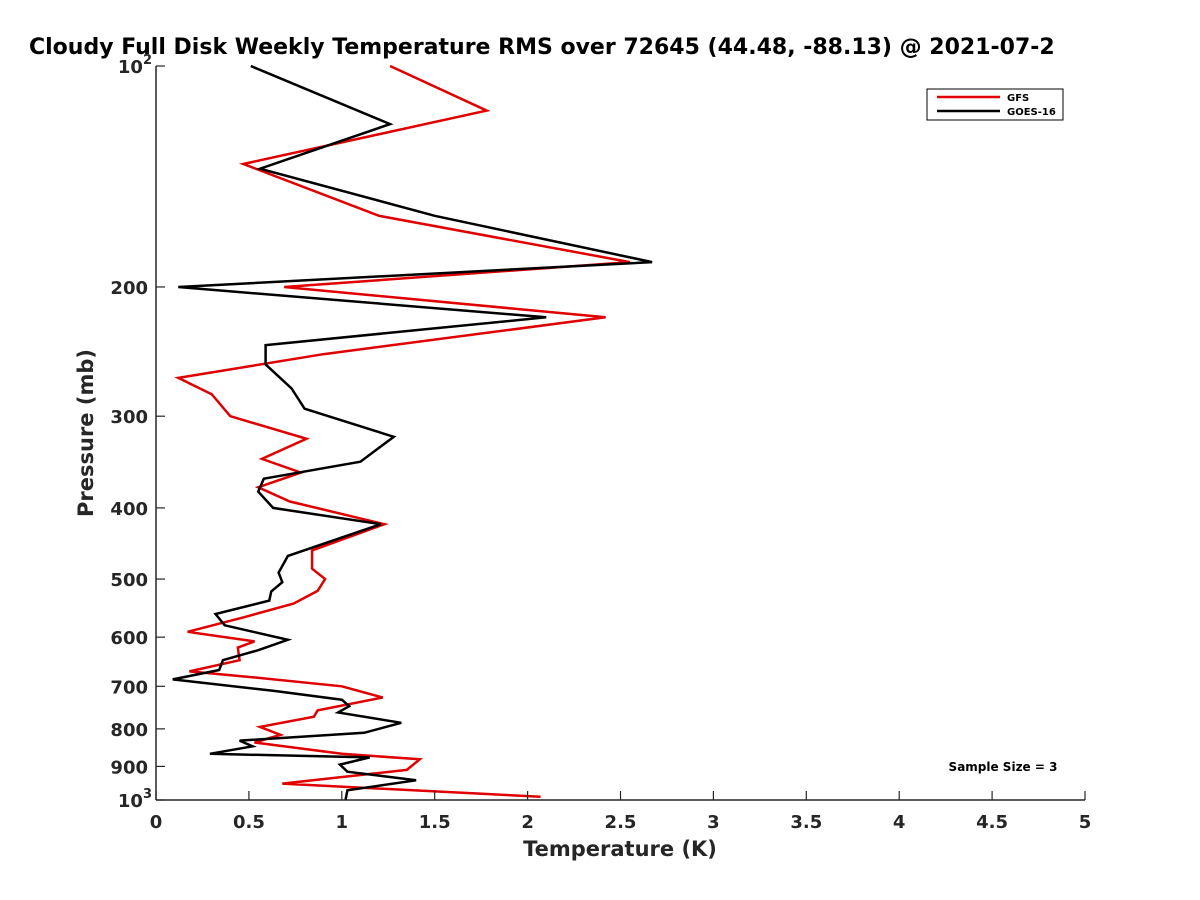 Image resolution: width=1200 pixels, height=900 pixels. Describe the element at coordinates (1018, 98) in the screenshot. I see `legend-entry: GFS` at that location.